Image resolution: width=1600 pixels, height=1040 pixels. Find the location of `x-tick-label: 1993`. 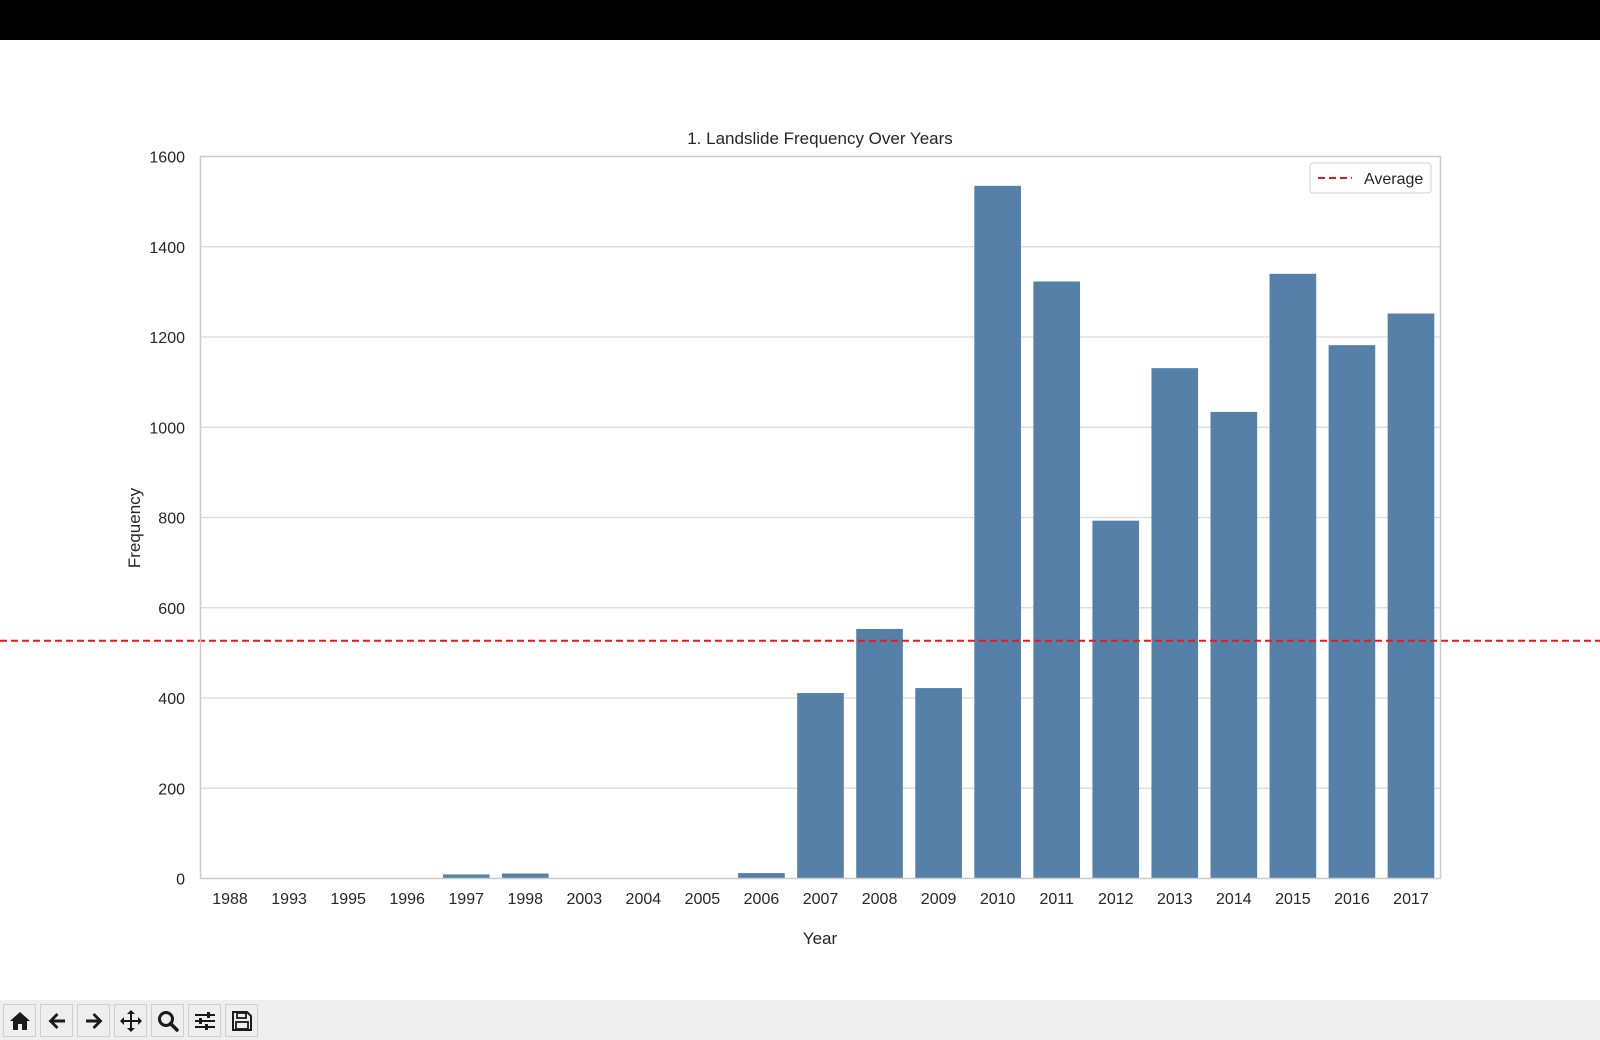

x-tick-label: 1993 is located at coordinates (289, 899).